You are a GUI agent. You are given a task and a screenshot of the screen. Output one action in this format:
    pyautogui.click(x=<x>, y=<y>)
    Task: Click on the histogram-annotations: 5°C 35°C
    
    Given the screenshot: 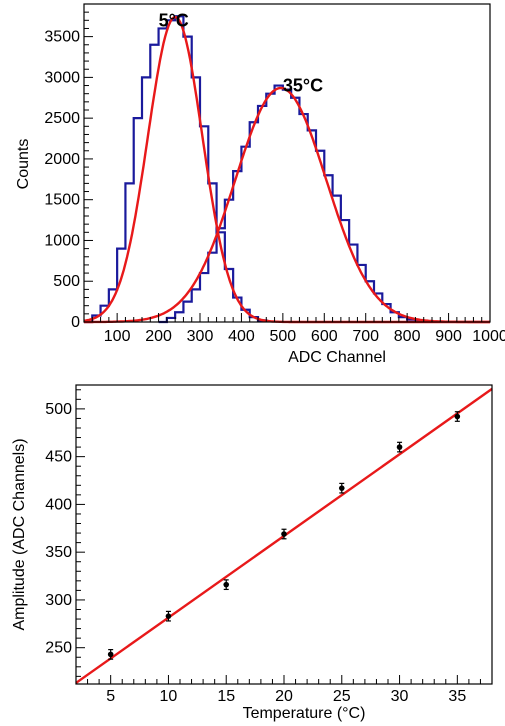 What is the action you would take?
    pyautogui.click(x=241, y=52)
    